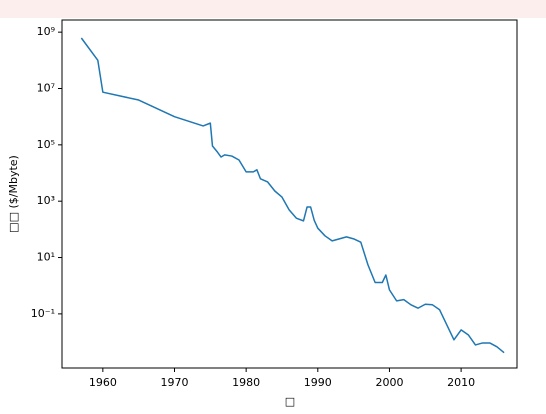  What do you see at coordinates (389, 382) in the screenshot?
I see `x-tick-label: 2000` at bounding box center [389, 382].